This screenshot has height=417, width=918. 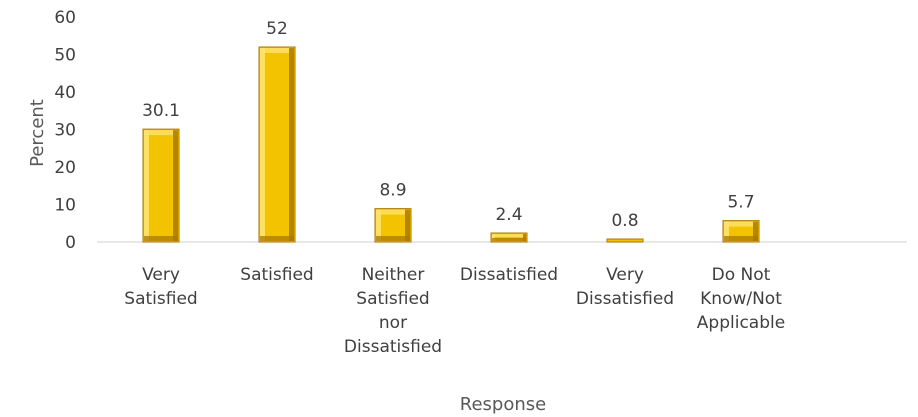 What do you see at coordinates (624, 221) in the screenshot?
I see `data-label: 0.8` at bounding box center [624, 221].